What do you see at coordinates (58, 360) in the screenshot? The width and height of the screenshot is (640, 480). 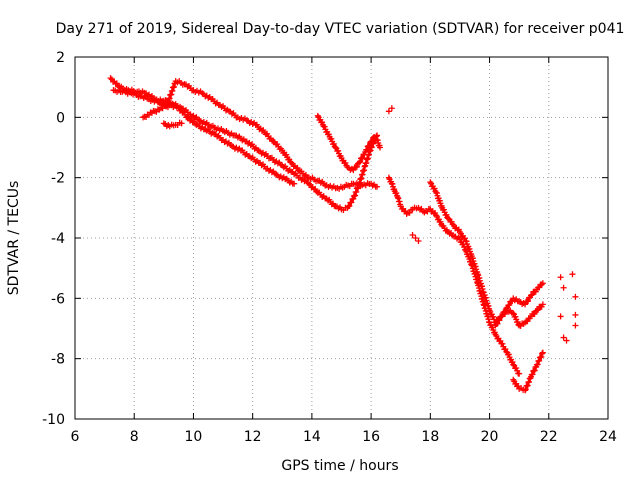 I see `y-tick-label: -8` at bounding box center [58, 360].